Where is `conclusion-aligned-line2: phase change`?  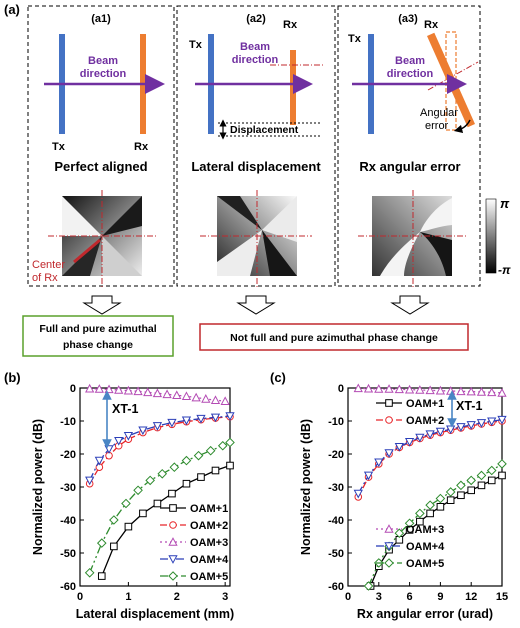 conclusion-aligned-line2: phase change is located at coordinates (98, 345).